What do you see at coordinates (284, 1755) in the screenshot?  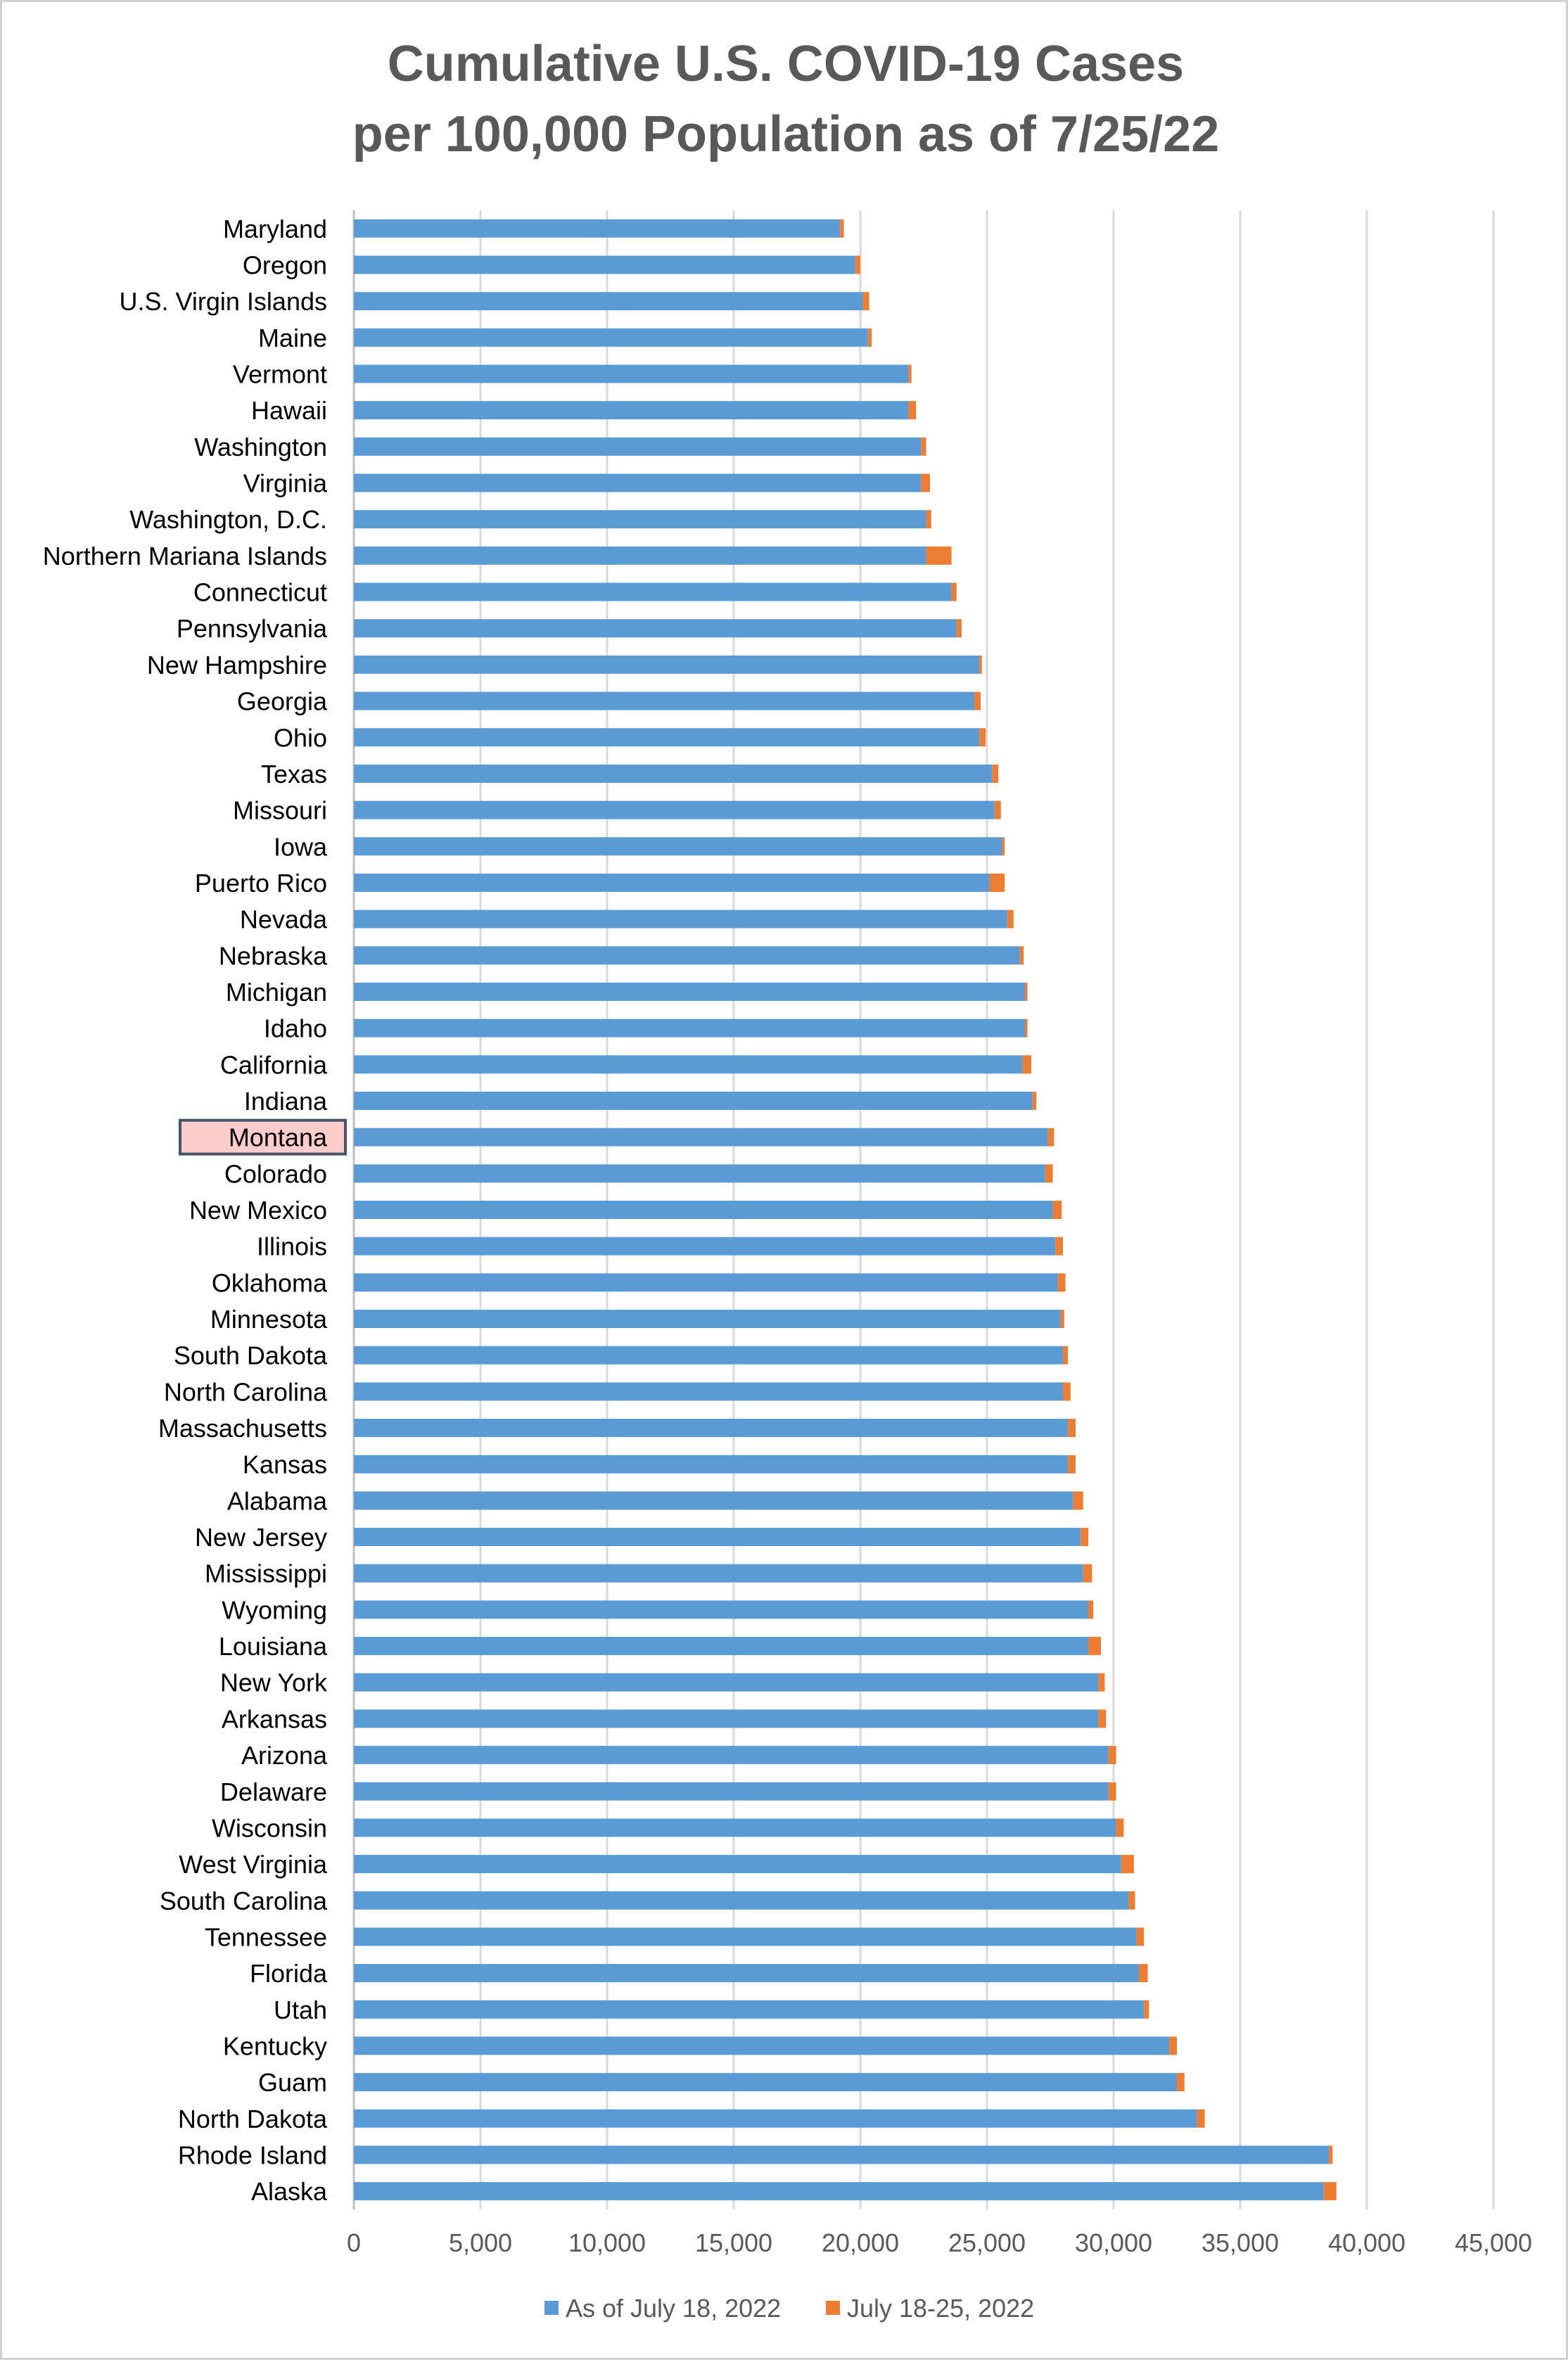 I see `category-label-arizona: Arizona` at bounding box center [284, 1755].